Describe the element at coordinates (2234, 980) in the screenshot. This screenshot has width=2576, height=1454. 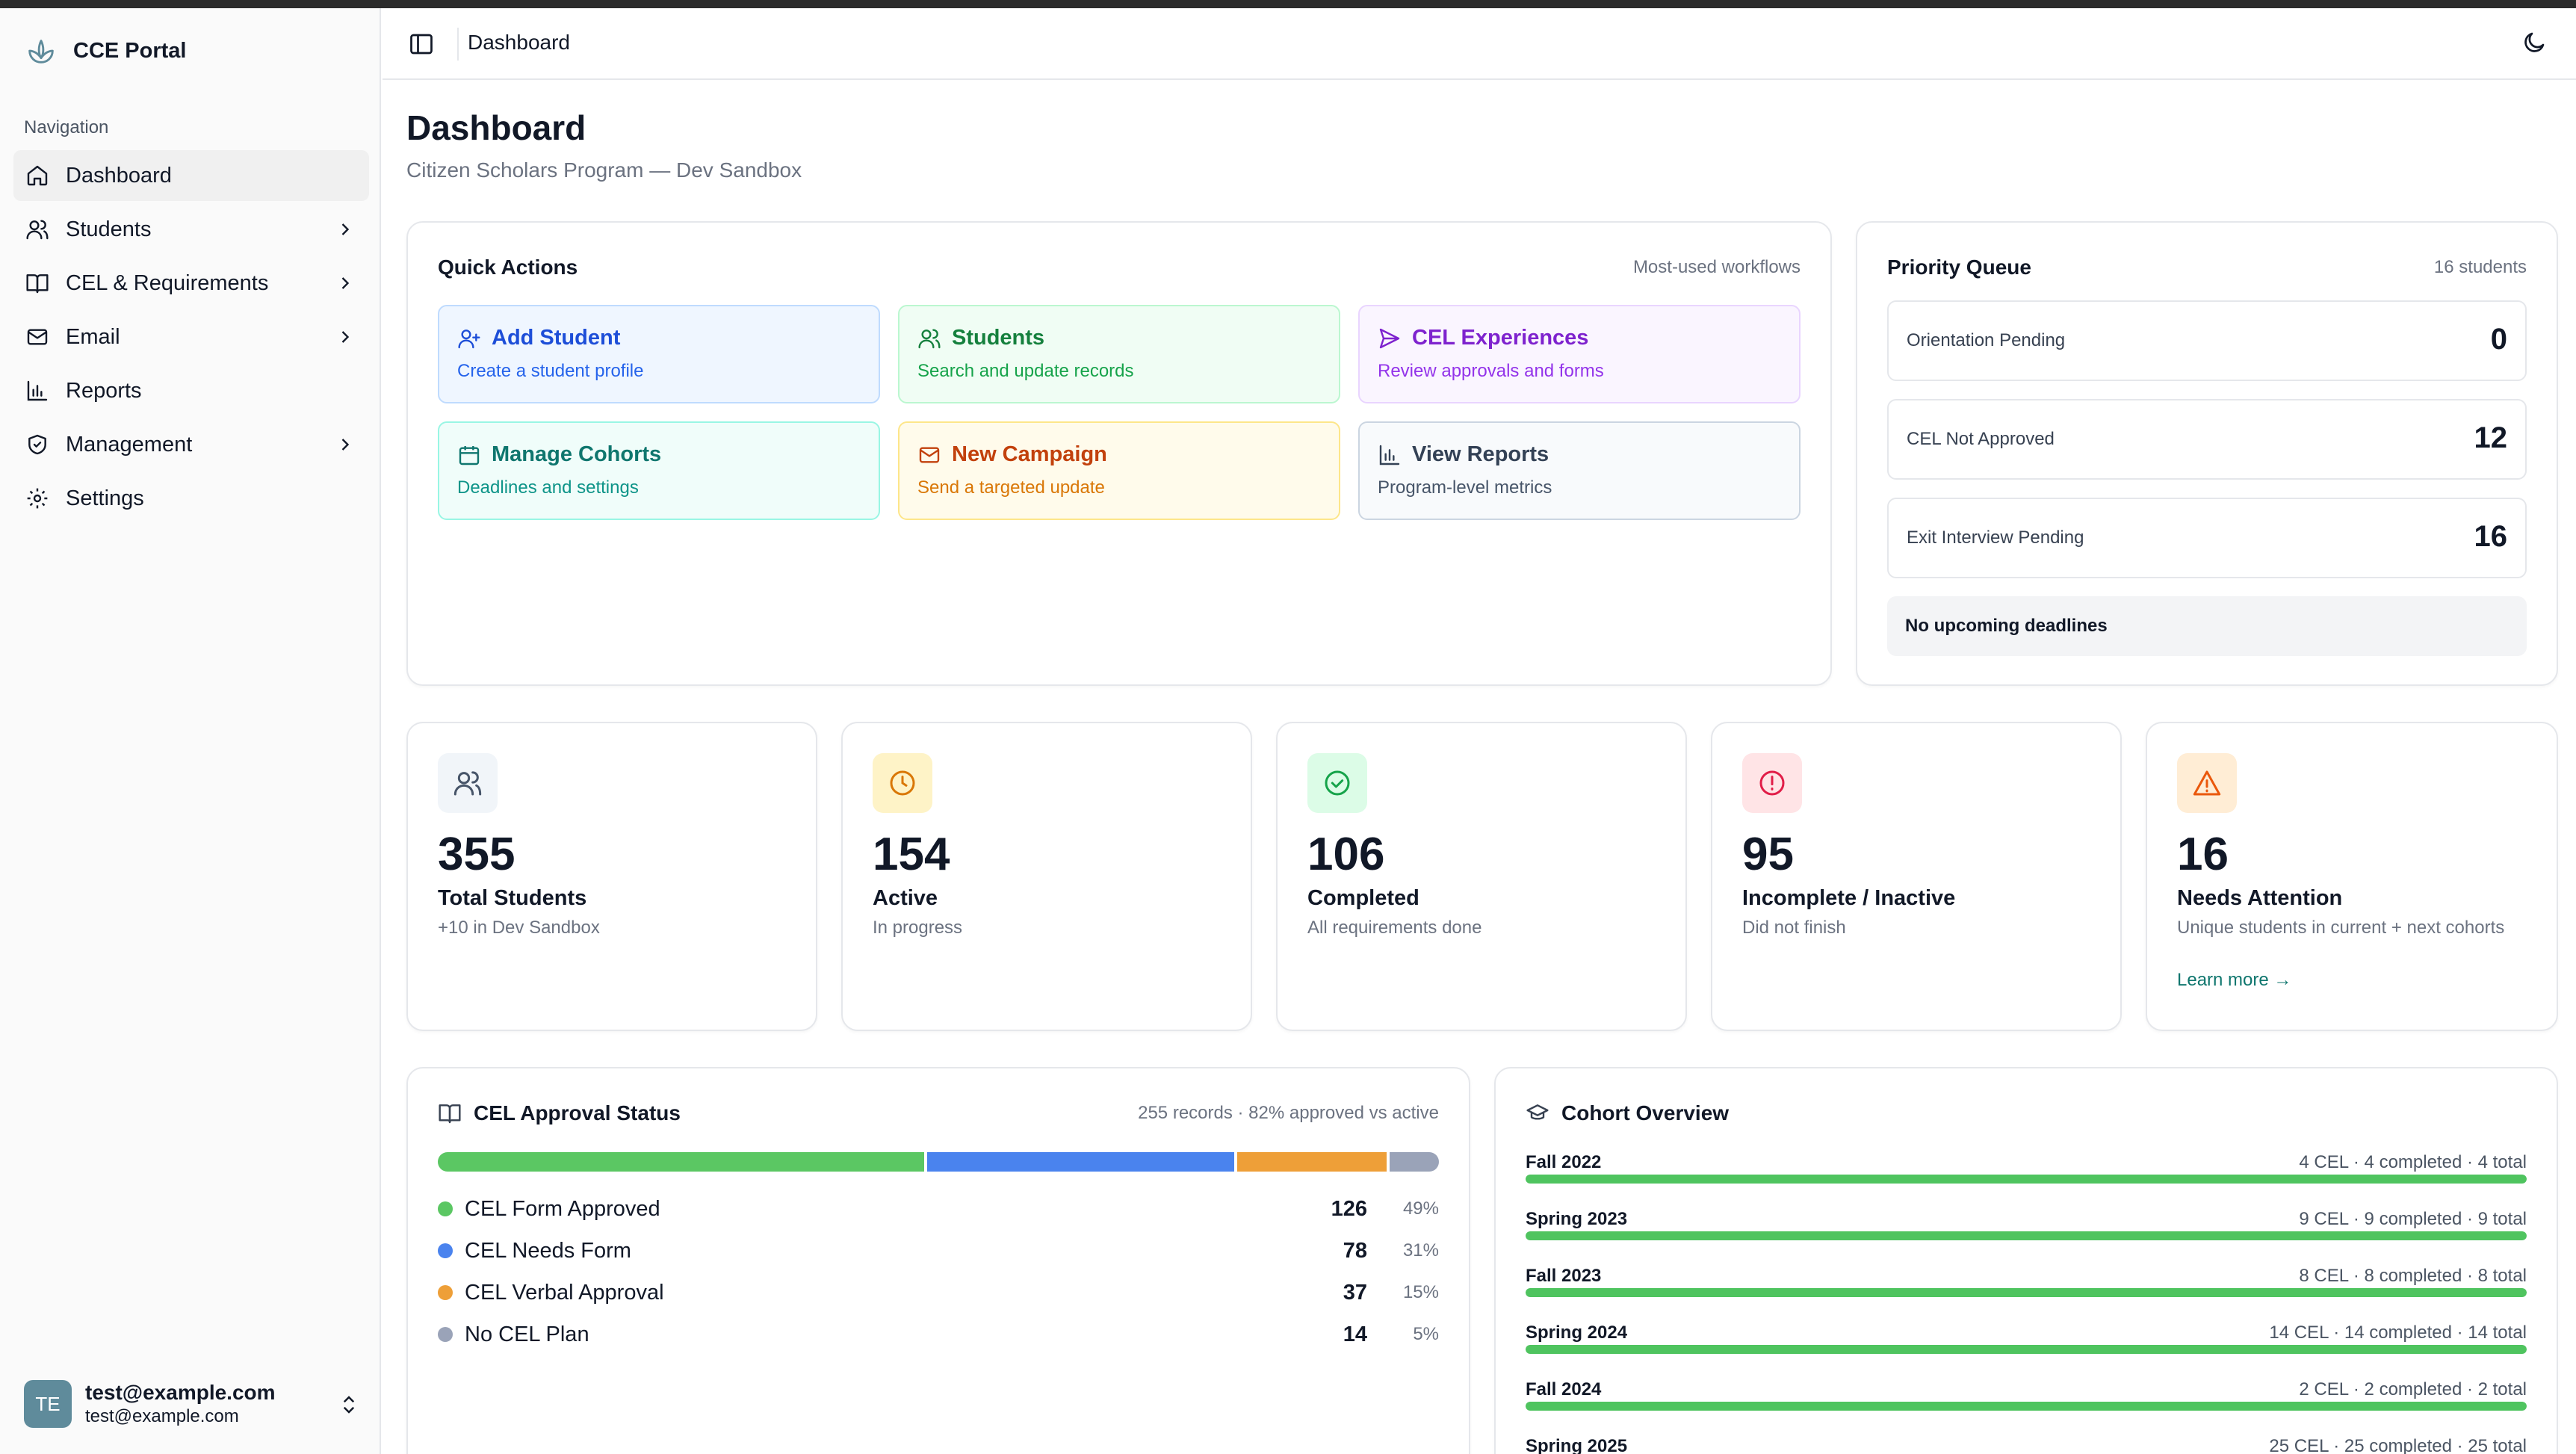
I see `learn-more-link: Learn more →` at that location.